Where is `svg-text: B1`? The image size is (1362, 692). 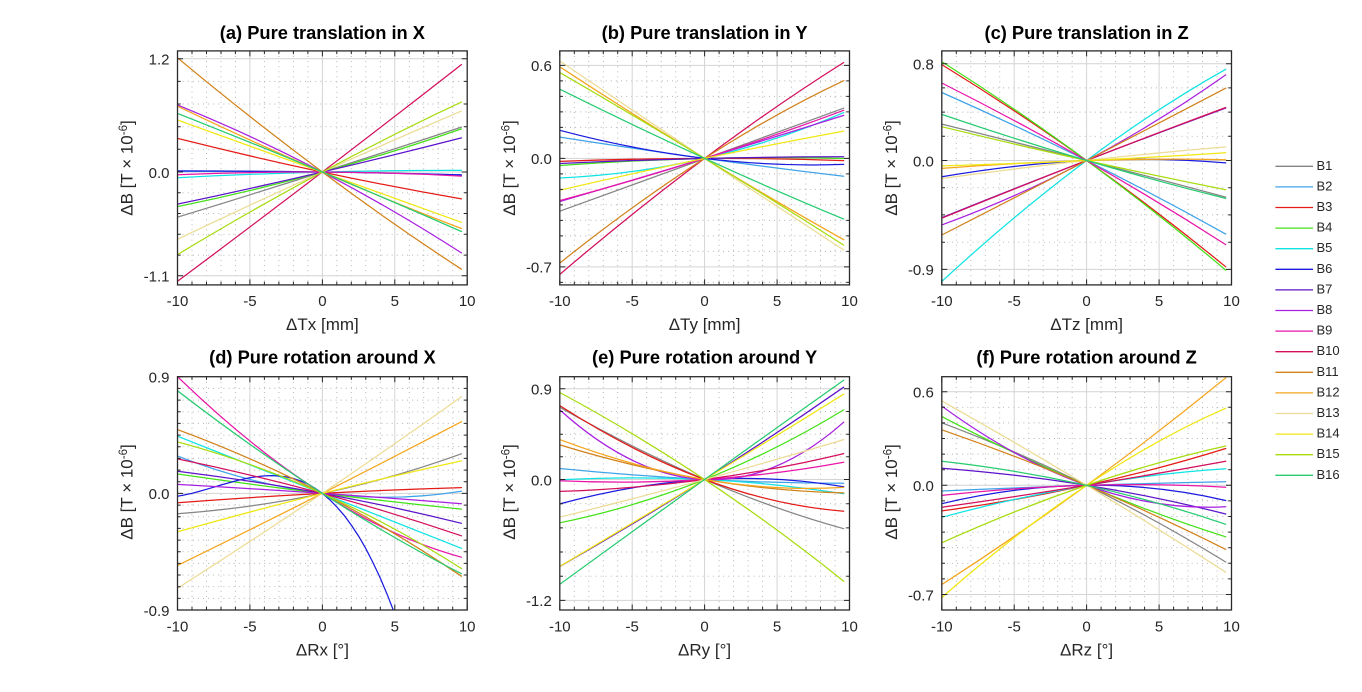
svg-text: B1 is located at coordinates (1325, 165).